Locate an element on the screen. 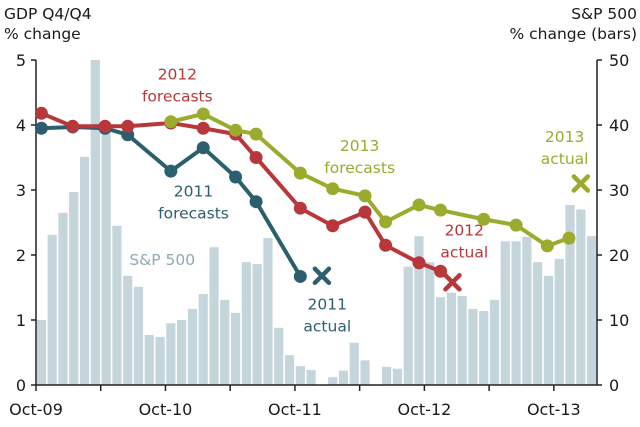  annotation-2013-forecasts: 2013 is located at coordinates (359, 146).